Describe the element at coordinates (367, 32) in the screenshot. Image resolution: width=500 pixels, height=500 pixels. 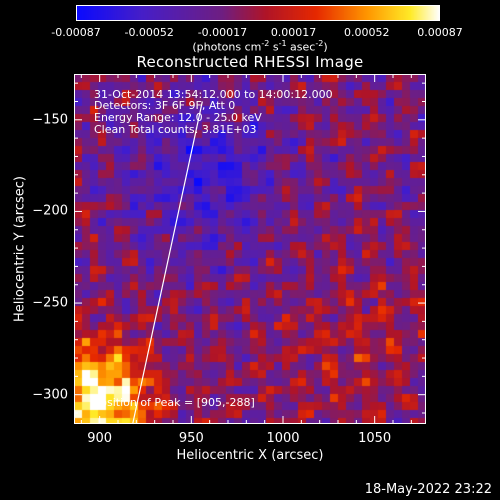
I see `colorbar-tick-label: 0.00052` at that location.